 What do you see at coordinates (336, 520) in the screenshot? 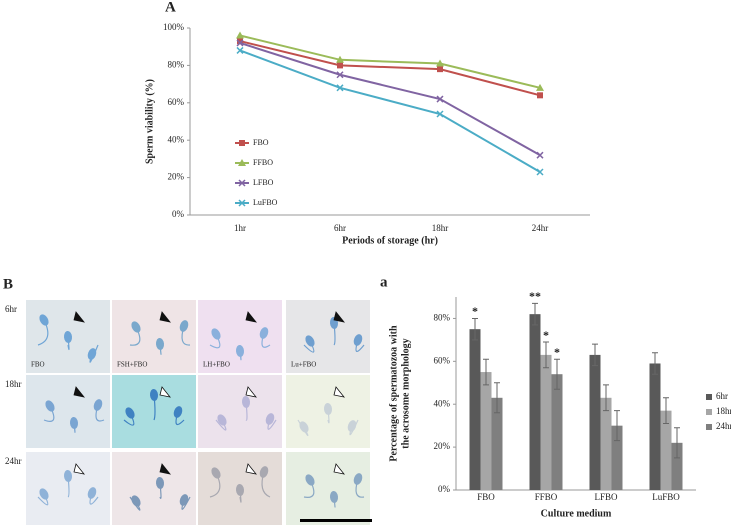
I see `scale-bar` at bounding box center [336, 520].